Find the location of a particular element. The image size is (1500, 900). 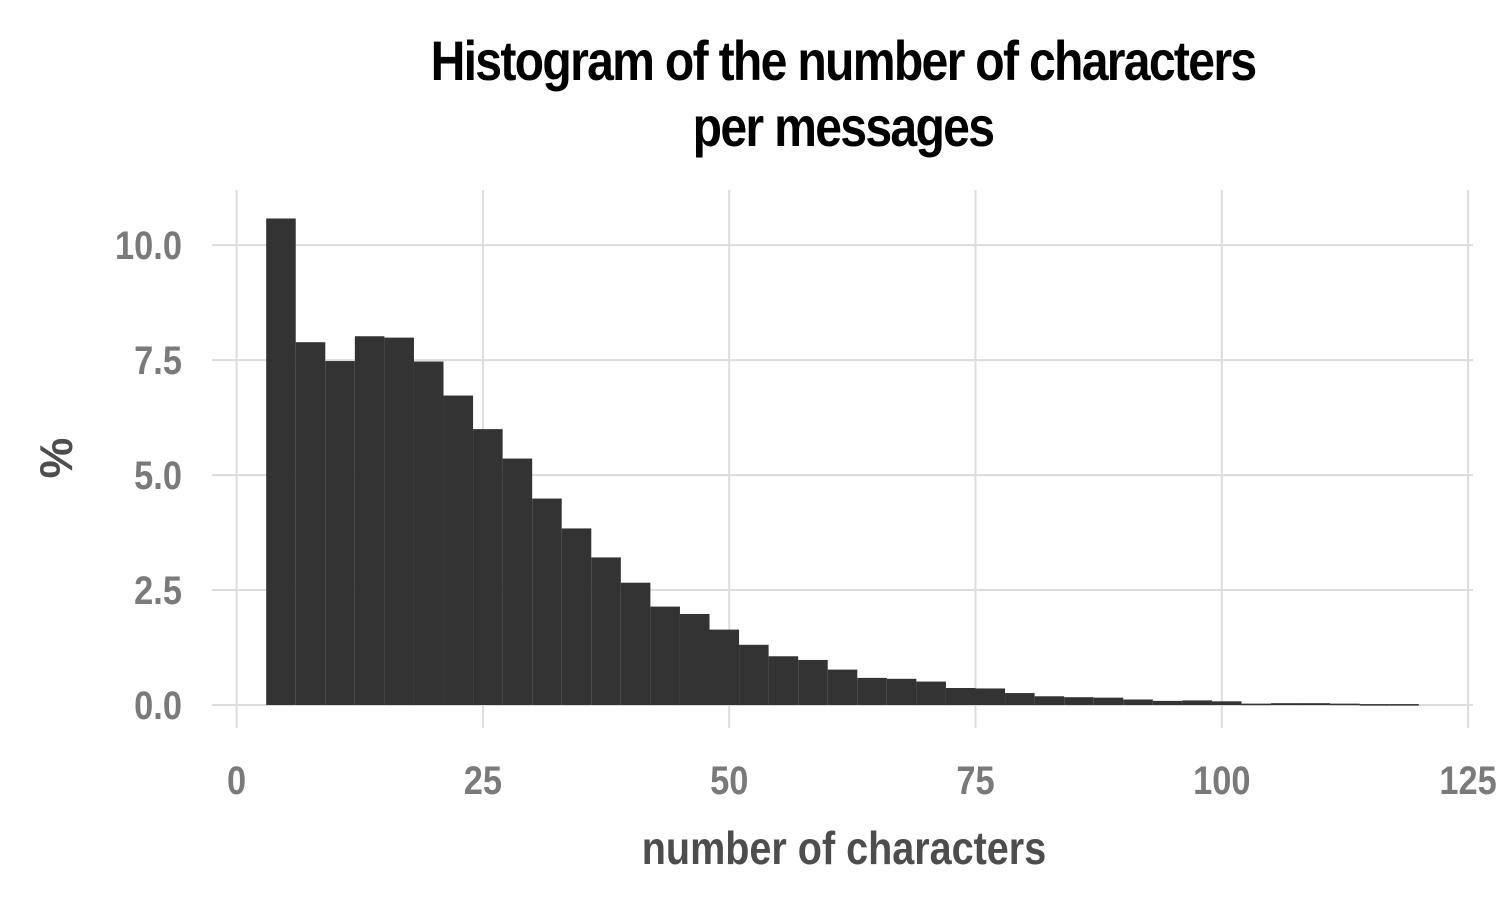

x-axis-ticks: 0 25 50 75 100 125 is located at coordinates (862, 780).